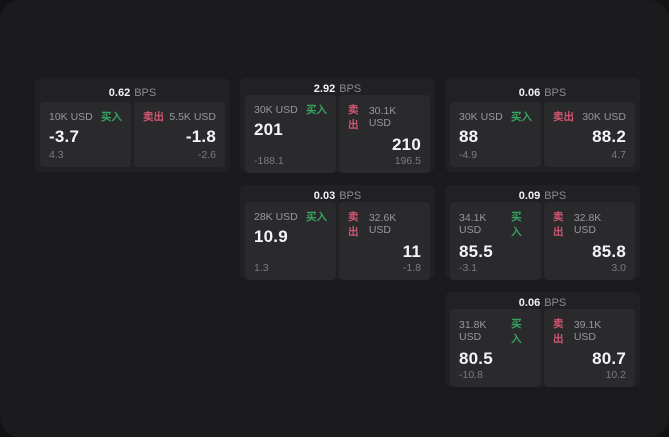 The image size is (669, 437). What do you see at coordinates (529, 196) in the screenshot?
I see `spread-value: 0.09` at bounding box center [529, 196].